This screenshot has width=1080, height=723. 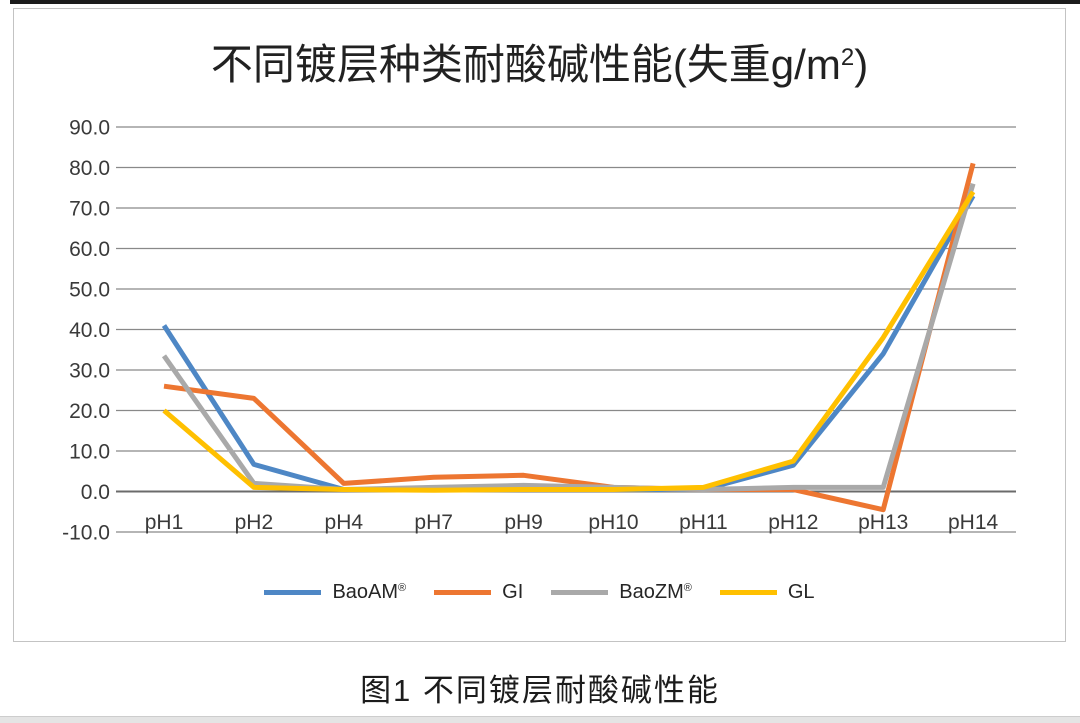 What do you see at coordinates (89, 290) in the screenshot?
I see `y-axis-tick-label: 50.0` at bounding box center [89, 290].